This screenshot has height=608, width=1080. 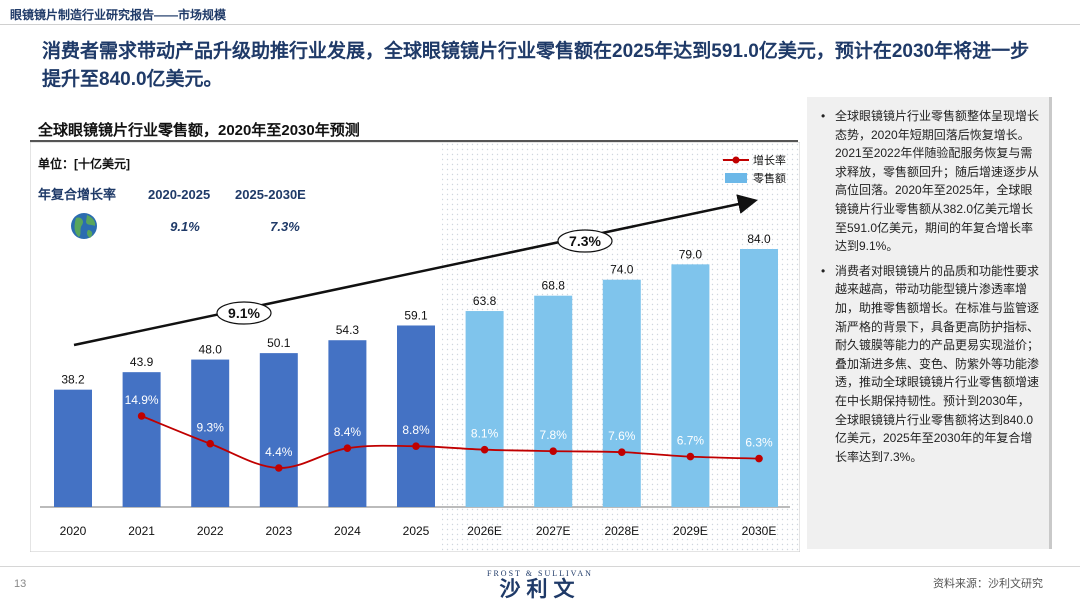 What do you see at coordinates (185, 226) in the screenshot?
I see `cagr-value-1: 9.1%` at bounding box center [185, 226].